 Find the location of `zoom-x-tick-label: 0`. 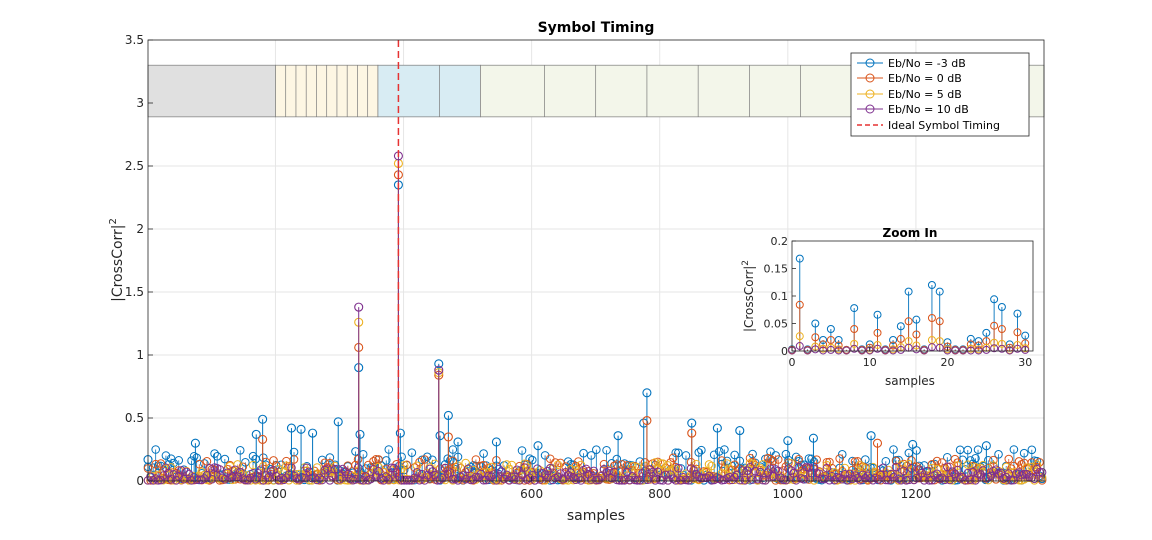

zoom-x-tick-label: 0 is located at coordinates (792, 362).